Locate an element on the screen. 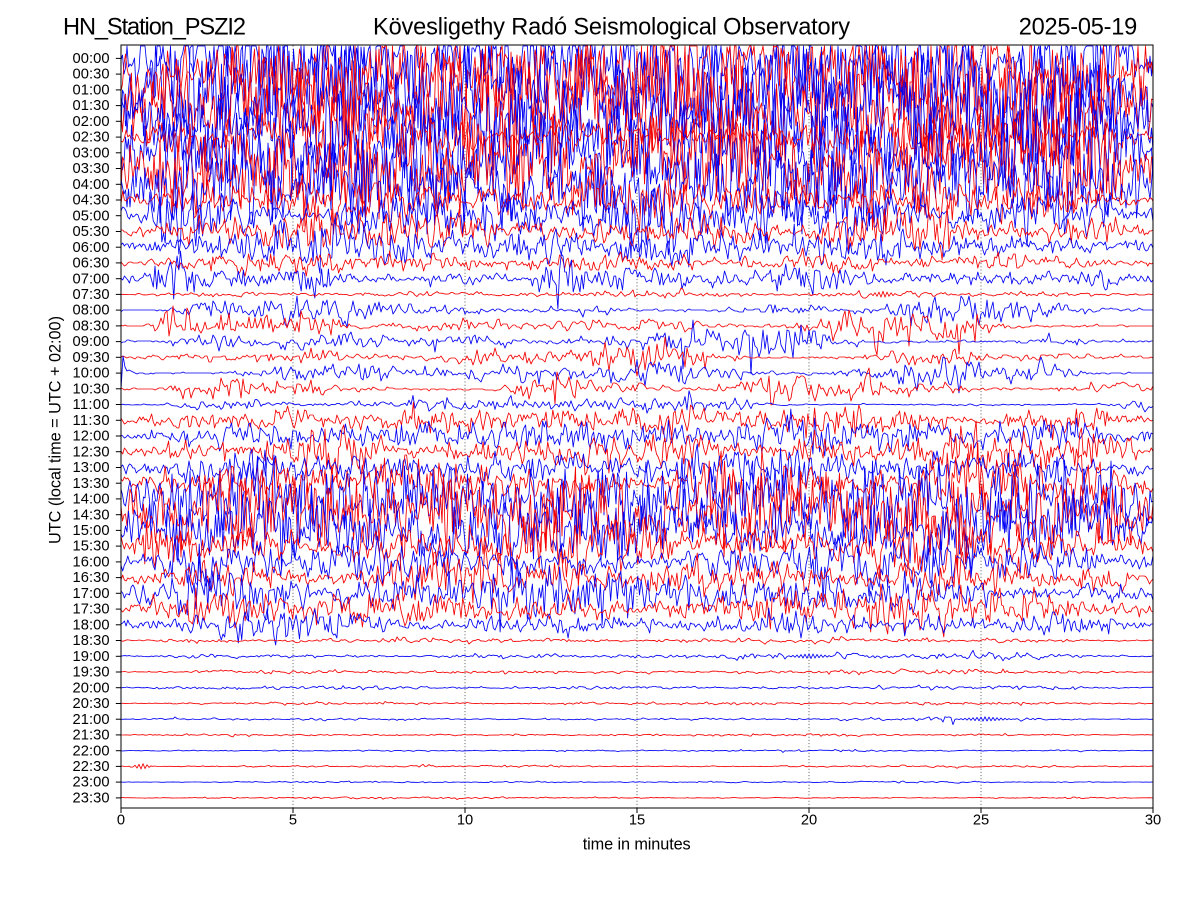 This screenshot has height=905, width=1200. svg-text: 10:30 is located at coordinates (91, 389).